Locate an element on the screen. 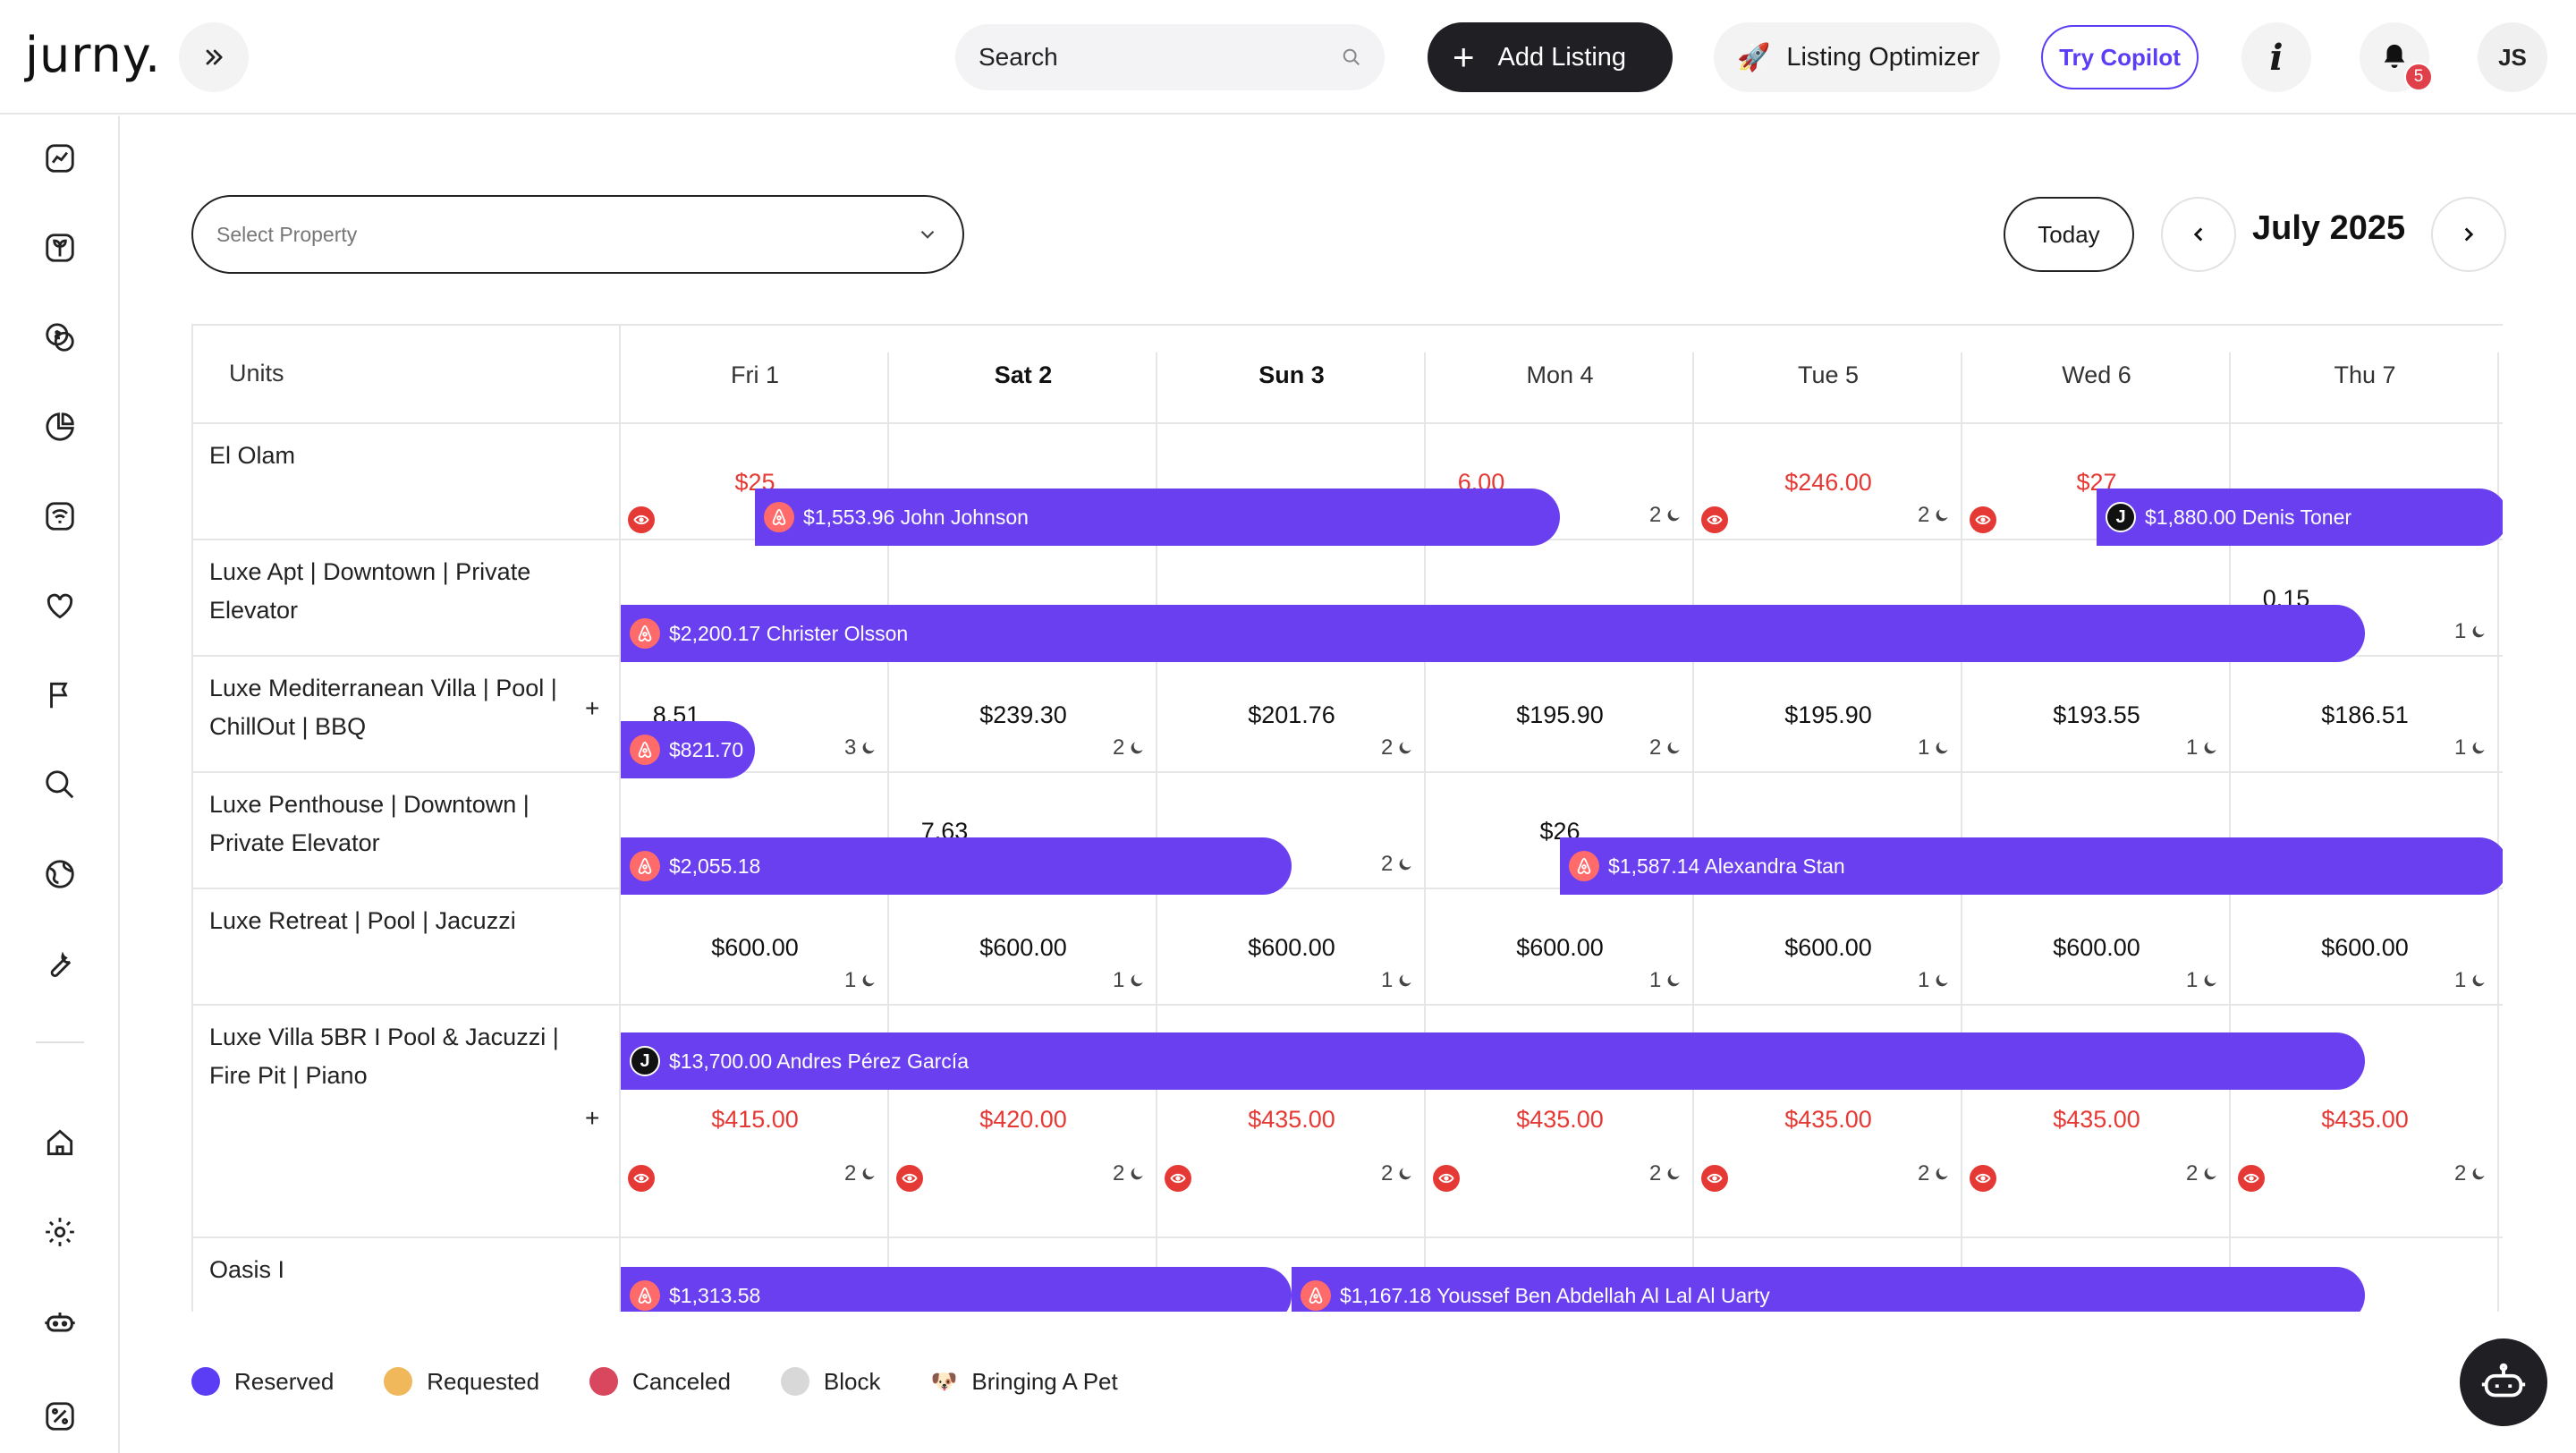  copilot-chat-button is located at coordinates (2503, 1382).